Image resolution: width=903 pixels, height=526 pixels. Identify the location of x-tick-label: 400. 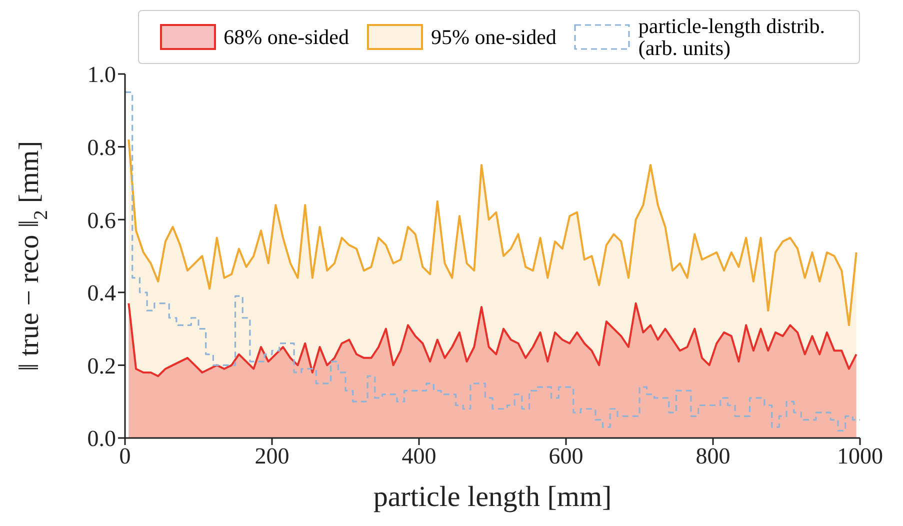
(419, 455).